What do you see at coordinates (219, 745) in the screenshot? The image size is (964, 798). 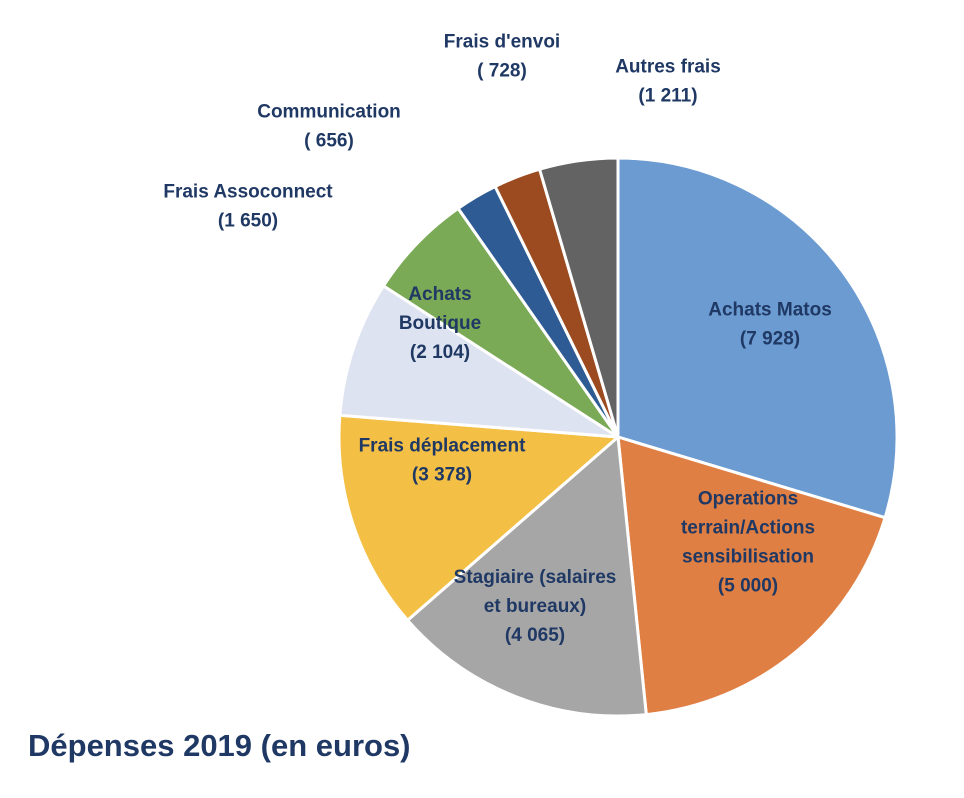 I see `chart-title: Dépenses 2019 (en euros)` at bounding box center [219, 745].